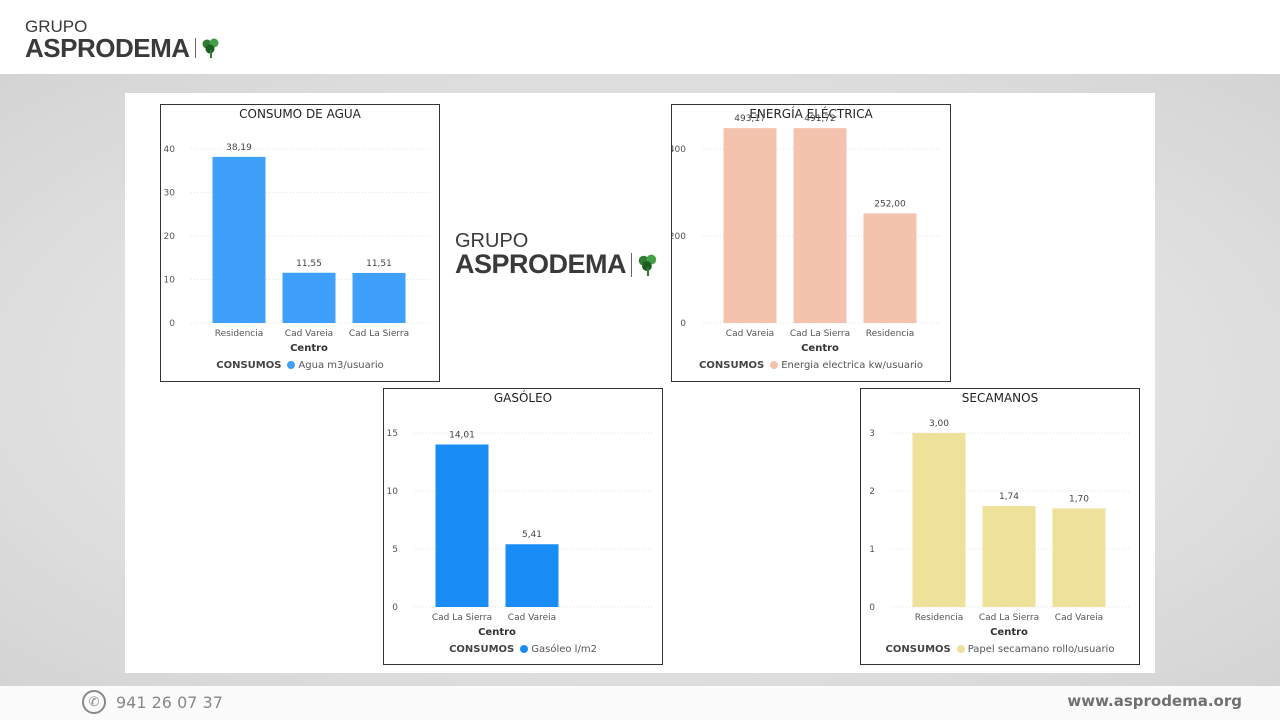 Image resolution: width=1280 pixels, height=720 pixels. What do you see at coordinates (647, 265) in the screenshot?
I see `center-leaf-icon` at bounding box center [647, 265].